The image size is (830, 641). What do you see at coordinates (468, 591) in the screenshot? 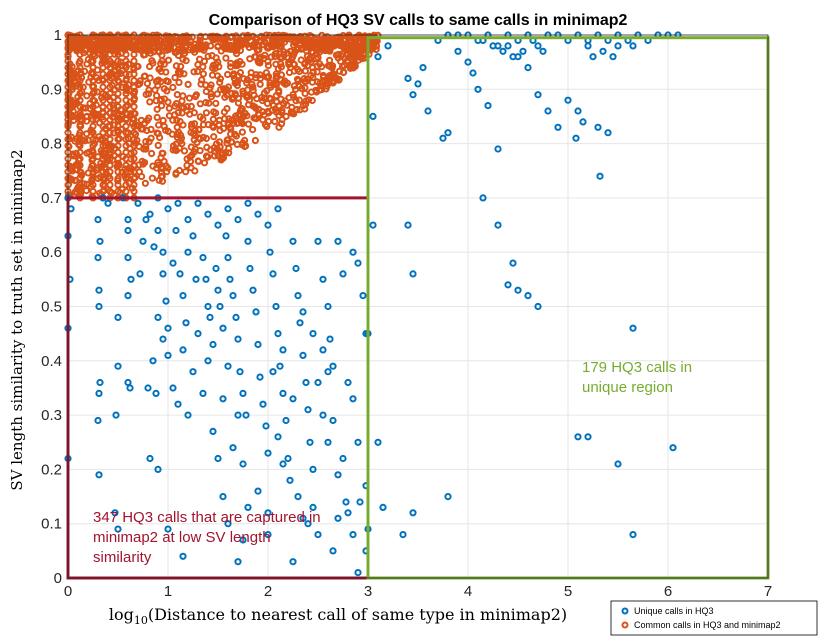
I see `x-tick-label: 4` at bounding box center [468, 591].